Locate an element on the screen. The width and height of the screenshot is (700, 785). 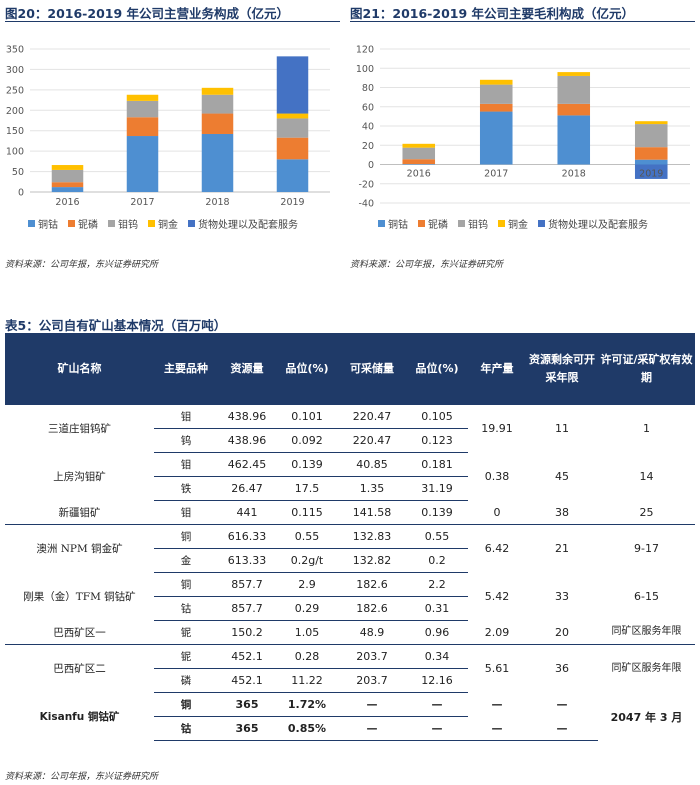
reserve-cell: 132.82 is located at coordinates (372, 560).